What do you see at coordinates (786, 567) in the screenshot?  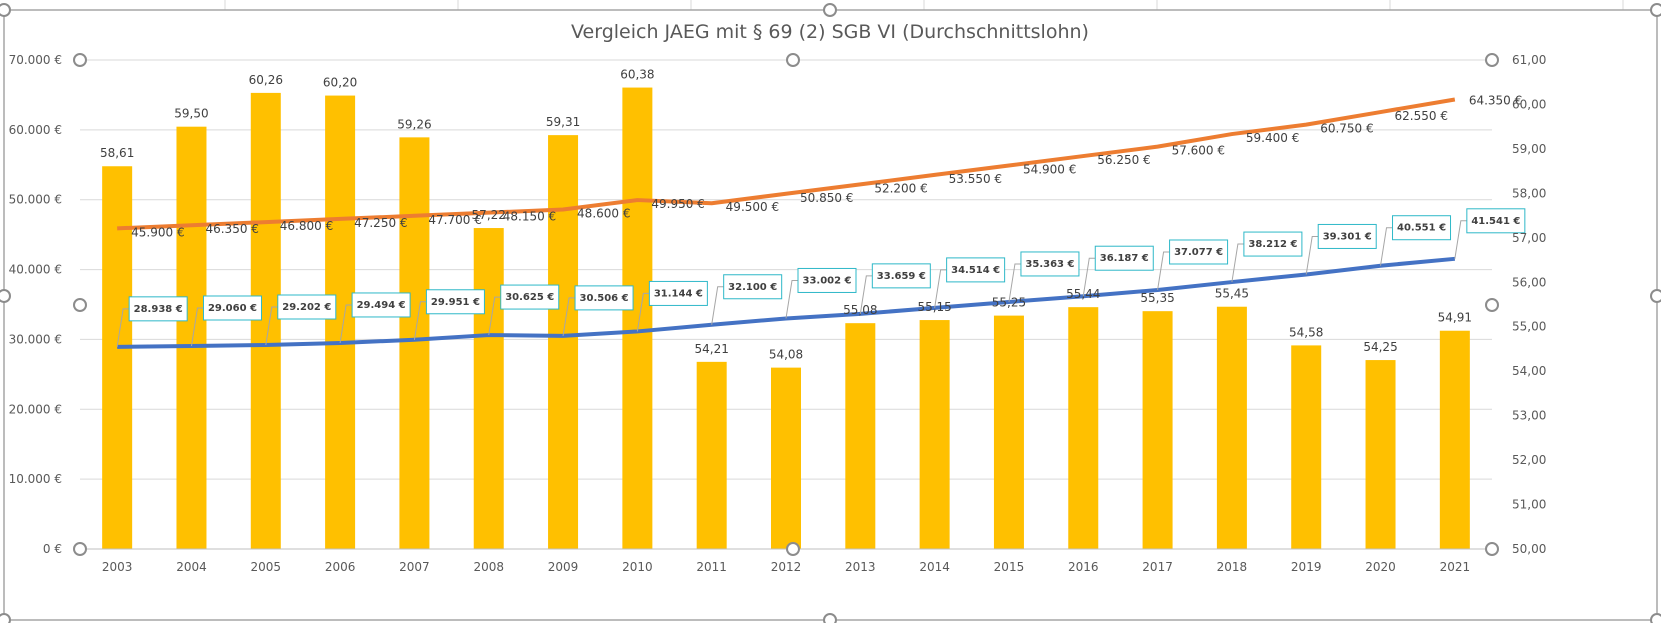 I see `x-axis-tick-label: 2012` at bounding box center [786, 567].